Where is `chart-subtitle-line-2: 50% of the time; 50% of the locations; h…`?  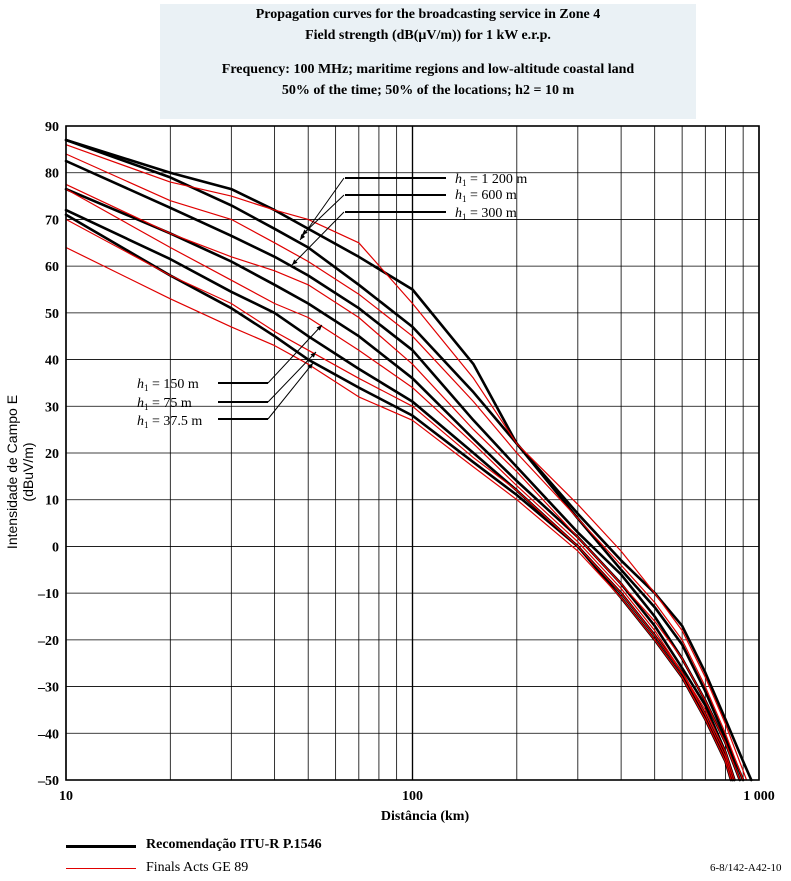 chart-subtitle-line-2: 50% of the time; 50% of the locations; h… is located at coordinates (428, 90).